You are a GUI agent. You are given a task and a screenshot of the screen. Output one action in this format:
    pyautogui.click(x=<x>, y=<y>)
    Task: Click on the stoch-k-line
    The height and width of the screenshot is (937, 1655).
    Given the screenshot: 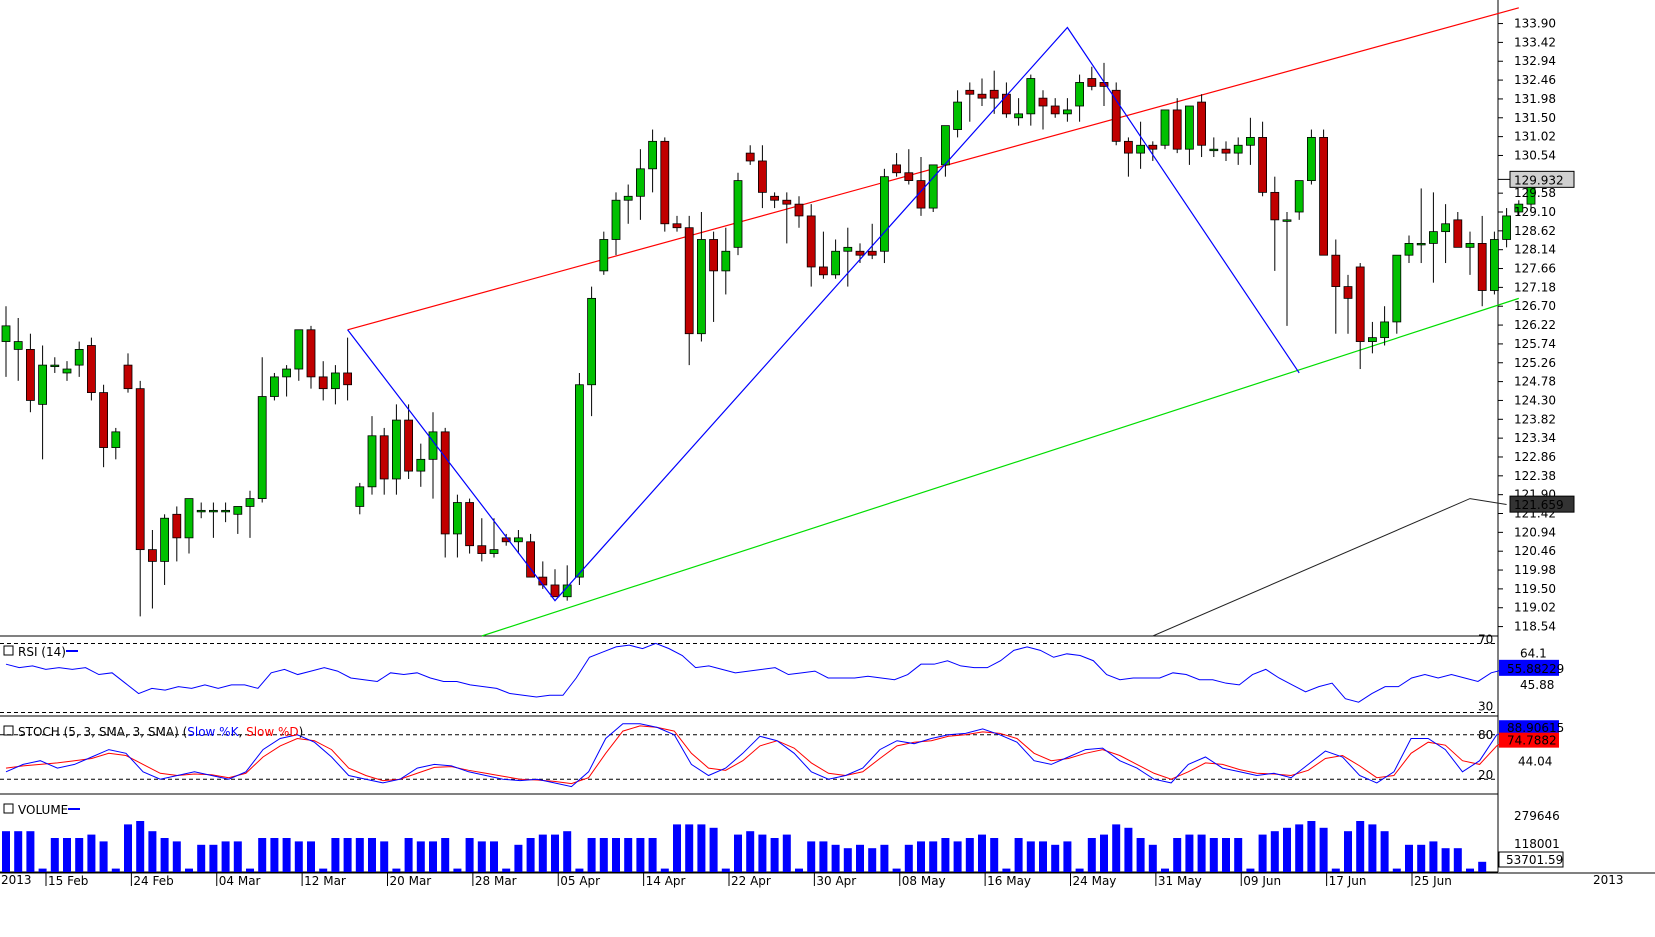 What is the action you would take?
    pyautogui.click(x=768, y=755)
    